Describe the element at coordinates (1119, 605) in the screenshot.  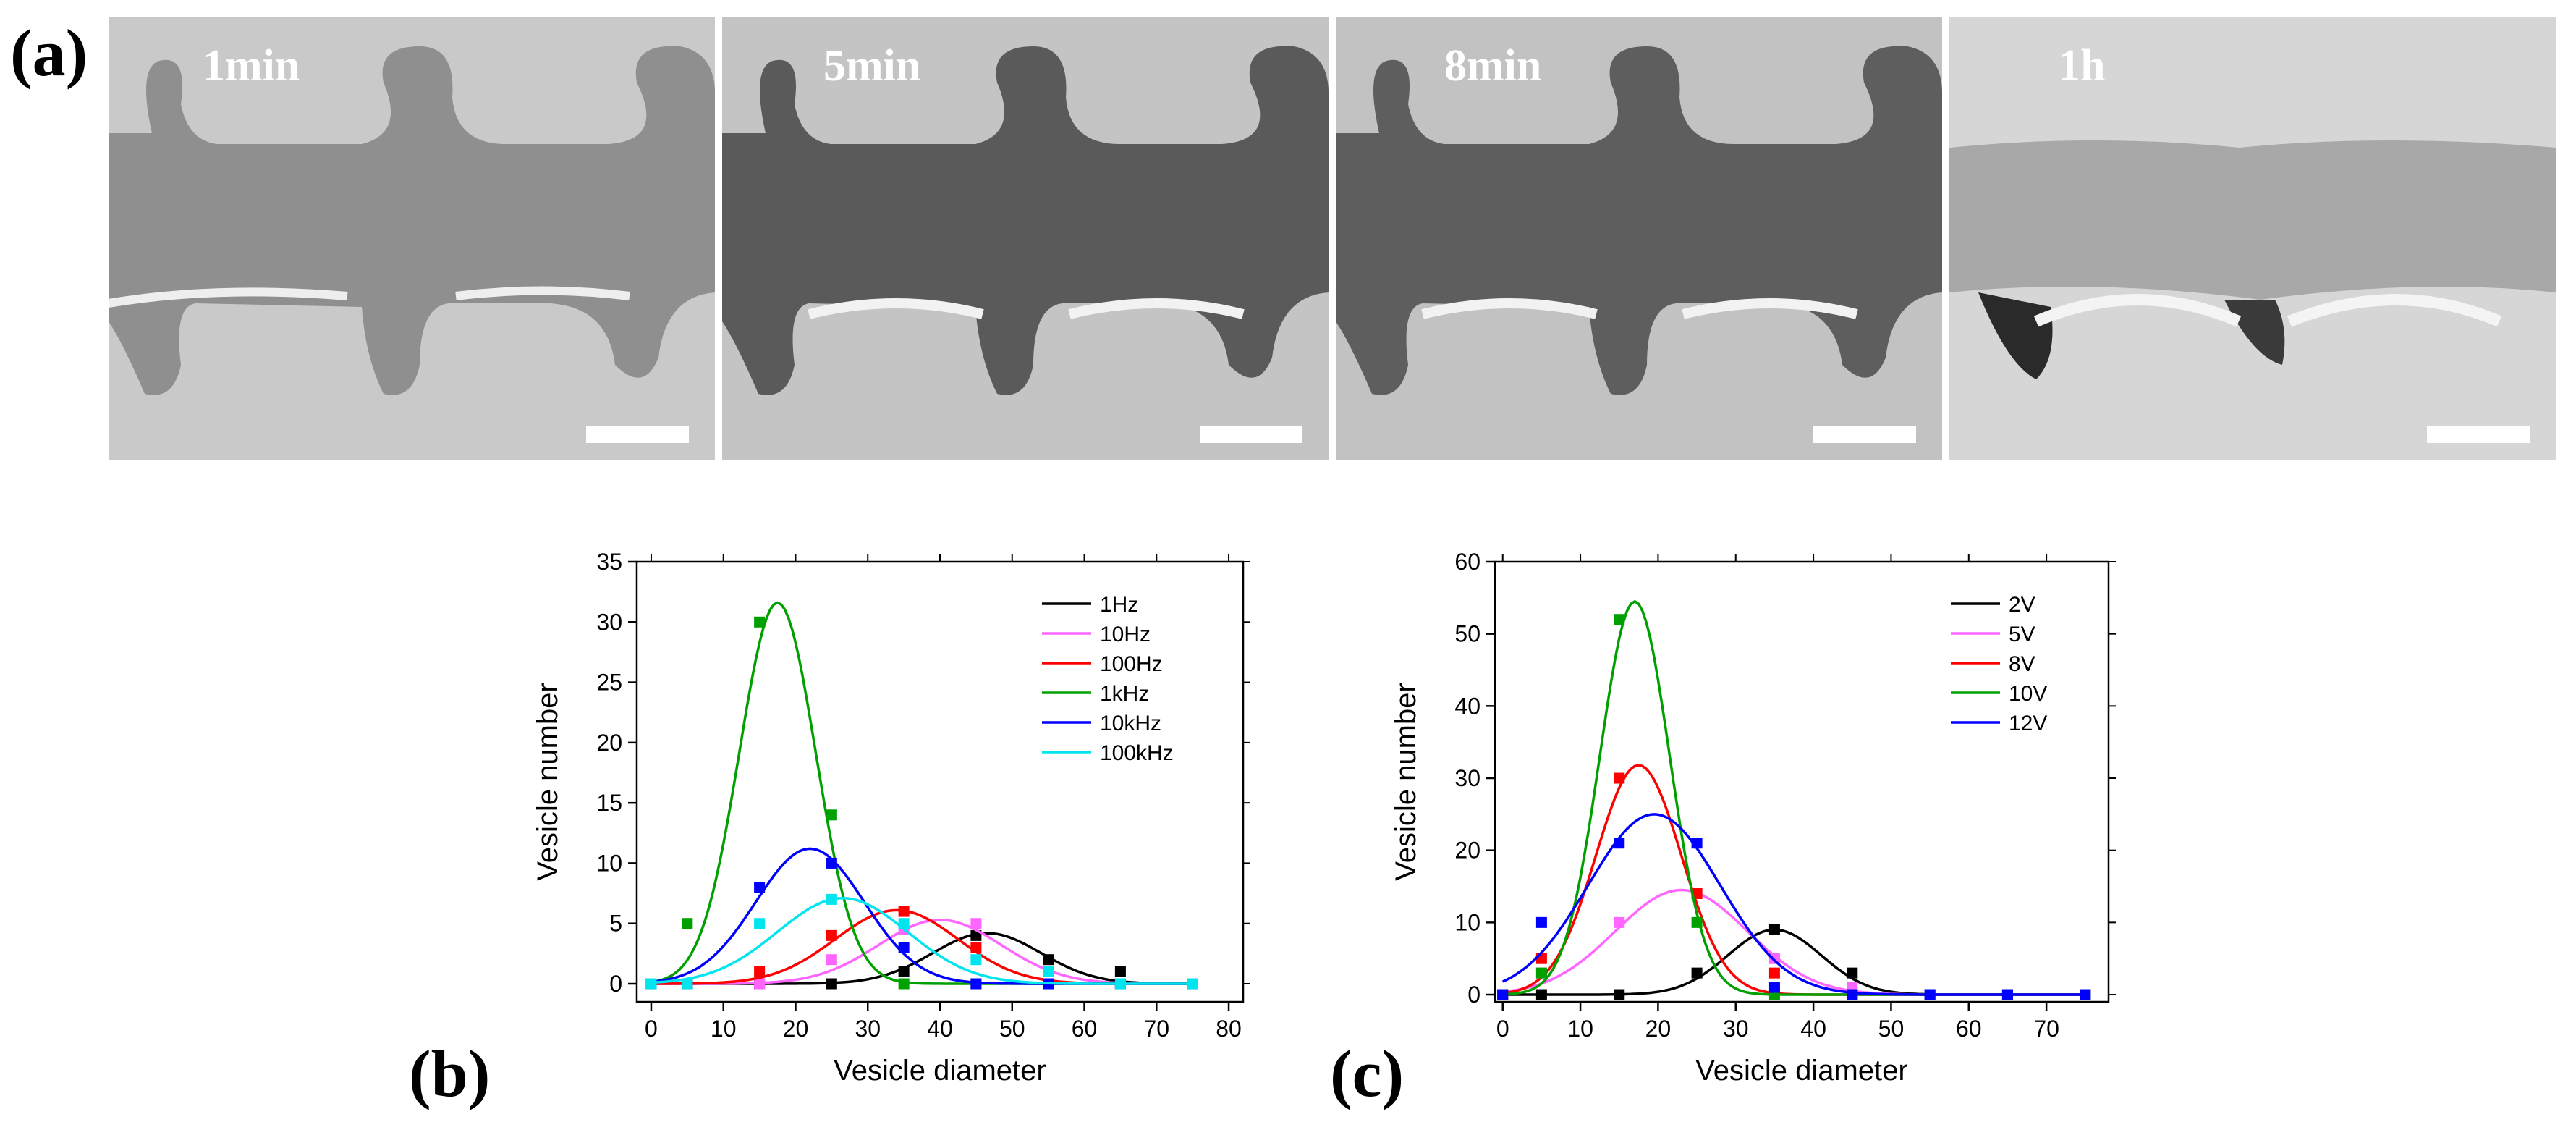
I see `legend-label-1Hz: 1Hz` at that location.